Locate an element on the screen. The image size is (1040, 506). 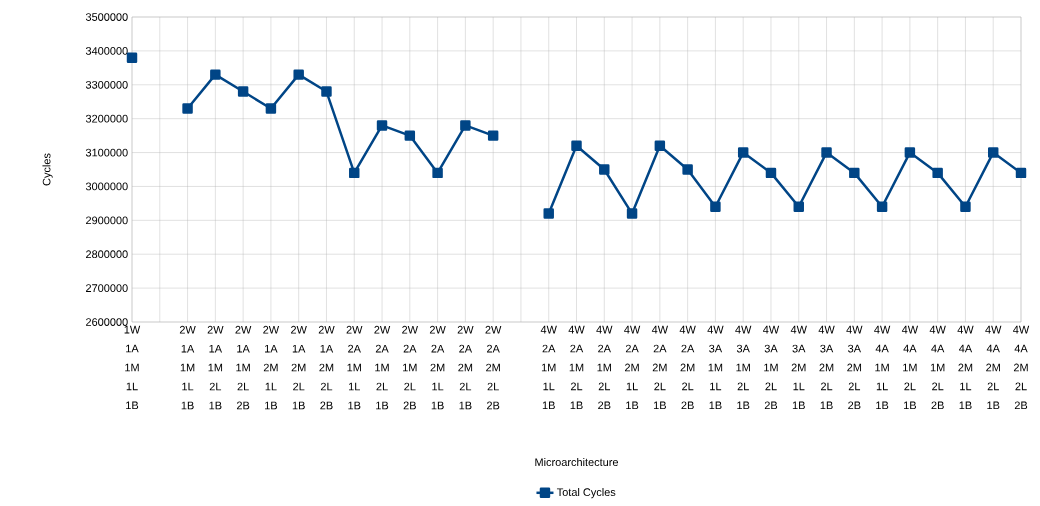
y-tick-label: 2900000 is located at coordinates (107, 220).